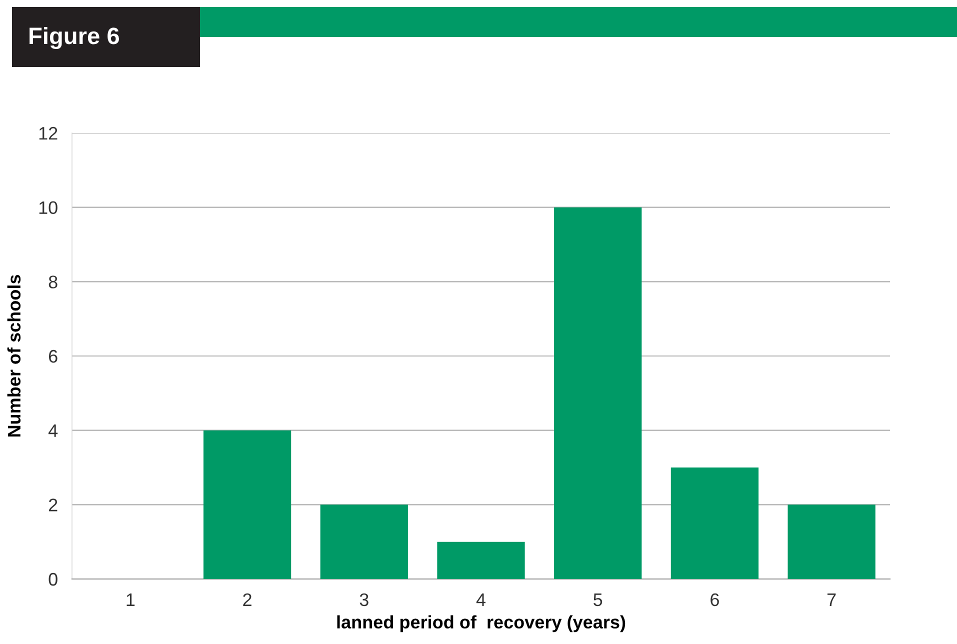 The image size is (957, 644). I want to click on x-tick-label: 1, so click(130, 600).